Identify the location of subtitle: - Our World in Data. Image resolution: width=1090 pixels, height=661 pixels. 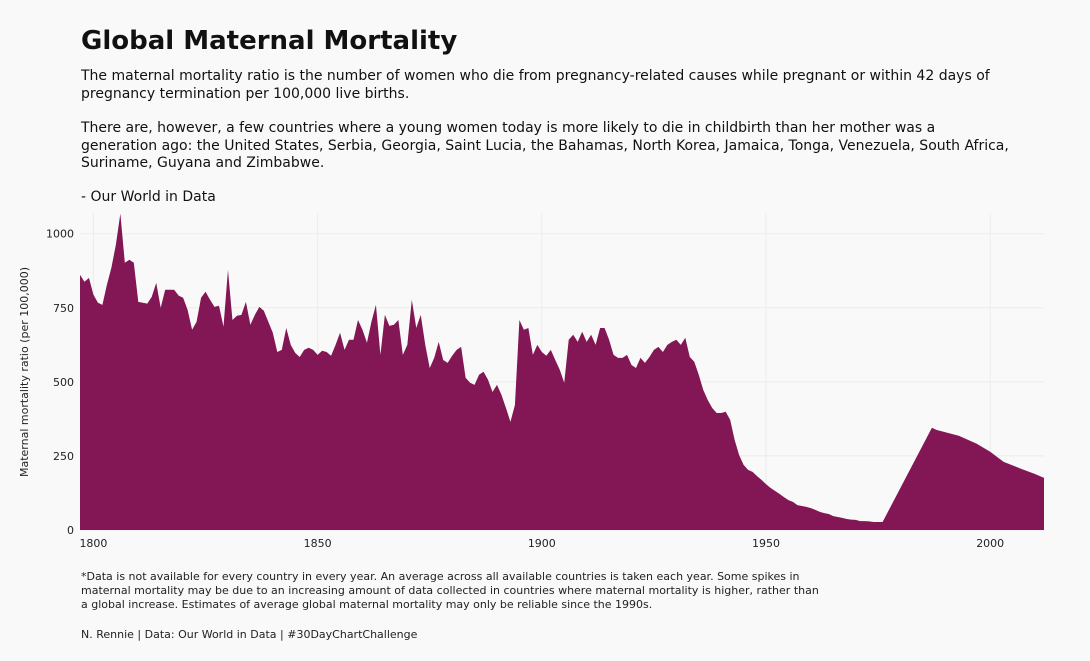
(148, 197).